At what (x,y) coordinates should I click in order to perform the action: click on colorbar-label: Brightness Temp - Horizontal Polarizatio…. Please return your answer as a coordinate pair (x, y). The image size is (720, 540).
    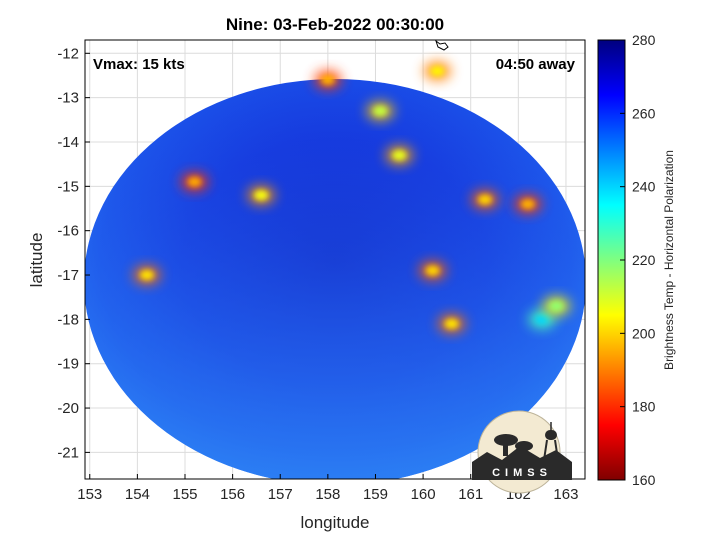
    Looking at the image, I should click on (669, 260).